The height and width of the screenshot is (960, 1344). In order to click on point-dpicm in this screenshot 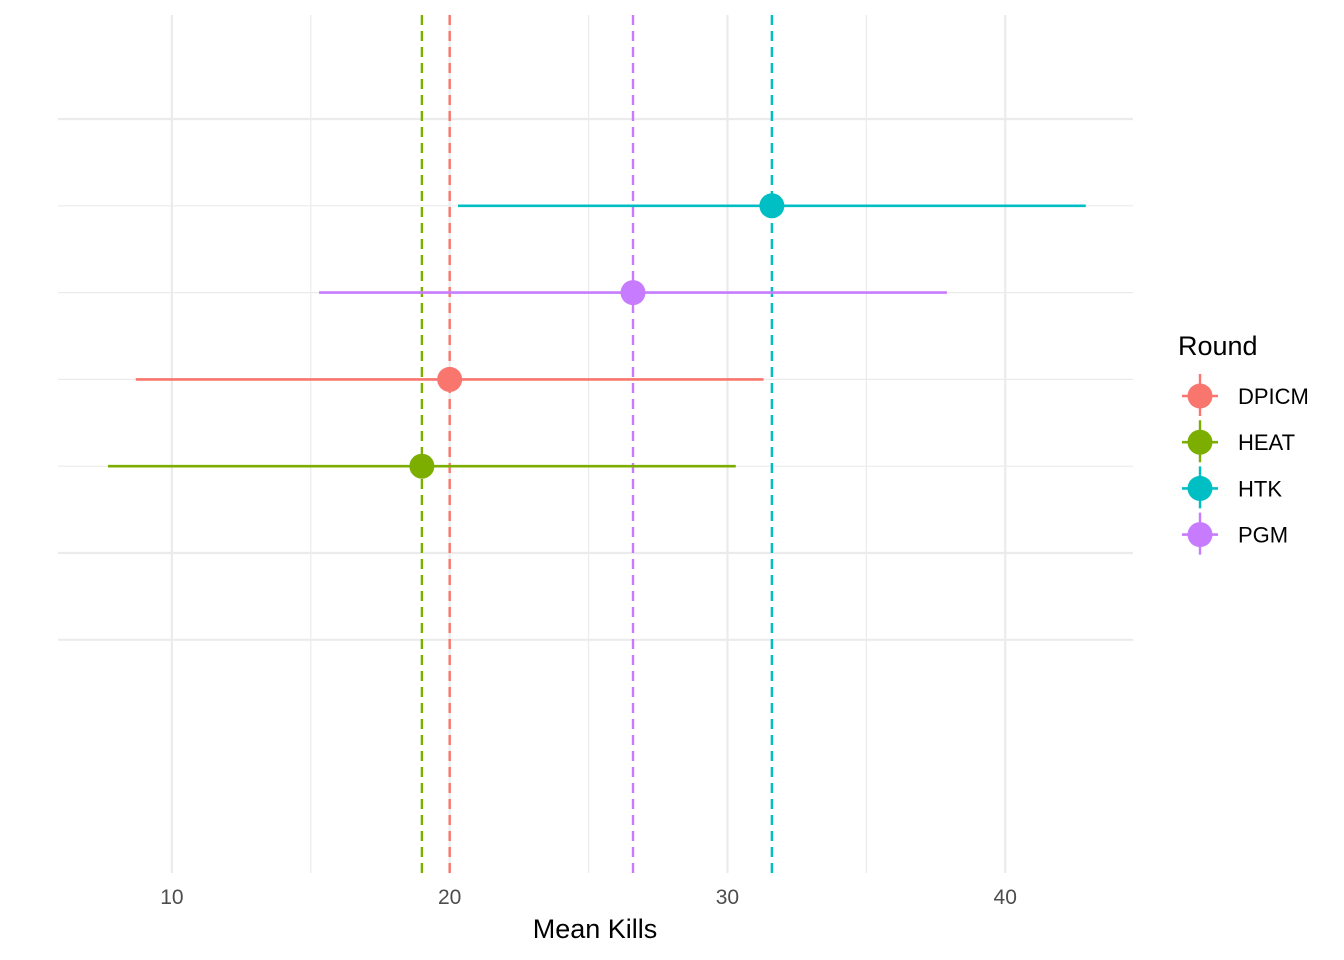, I will do `click(450, 379)`.